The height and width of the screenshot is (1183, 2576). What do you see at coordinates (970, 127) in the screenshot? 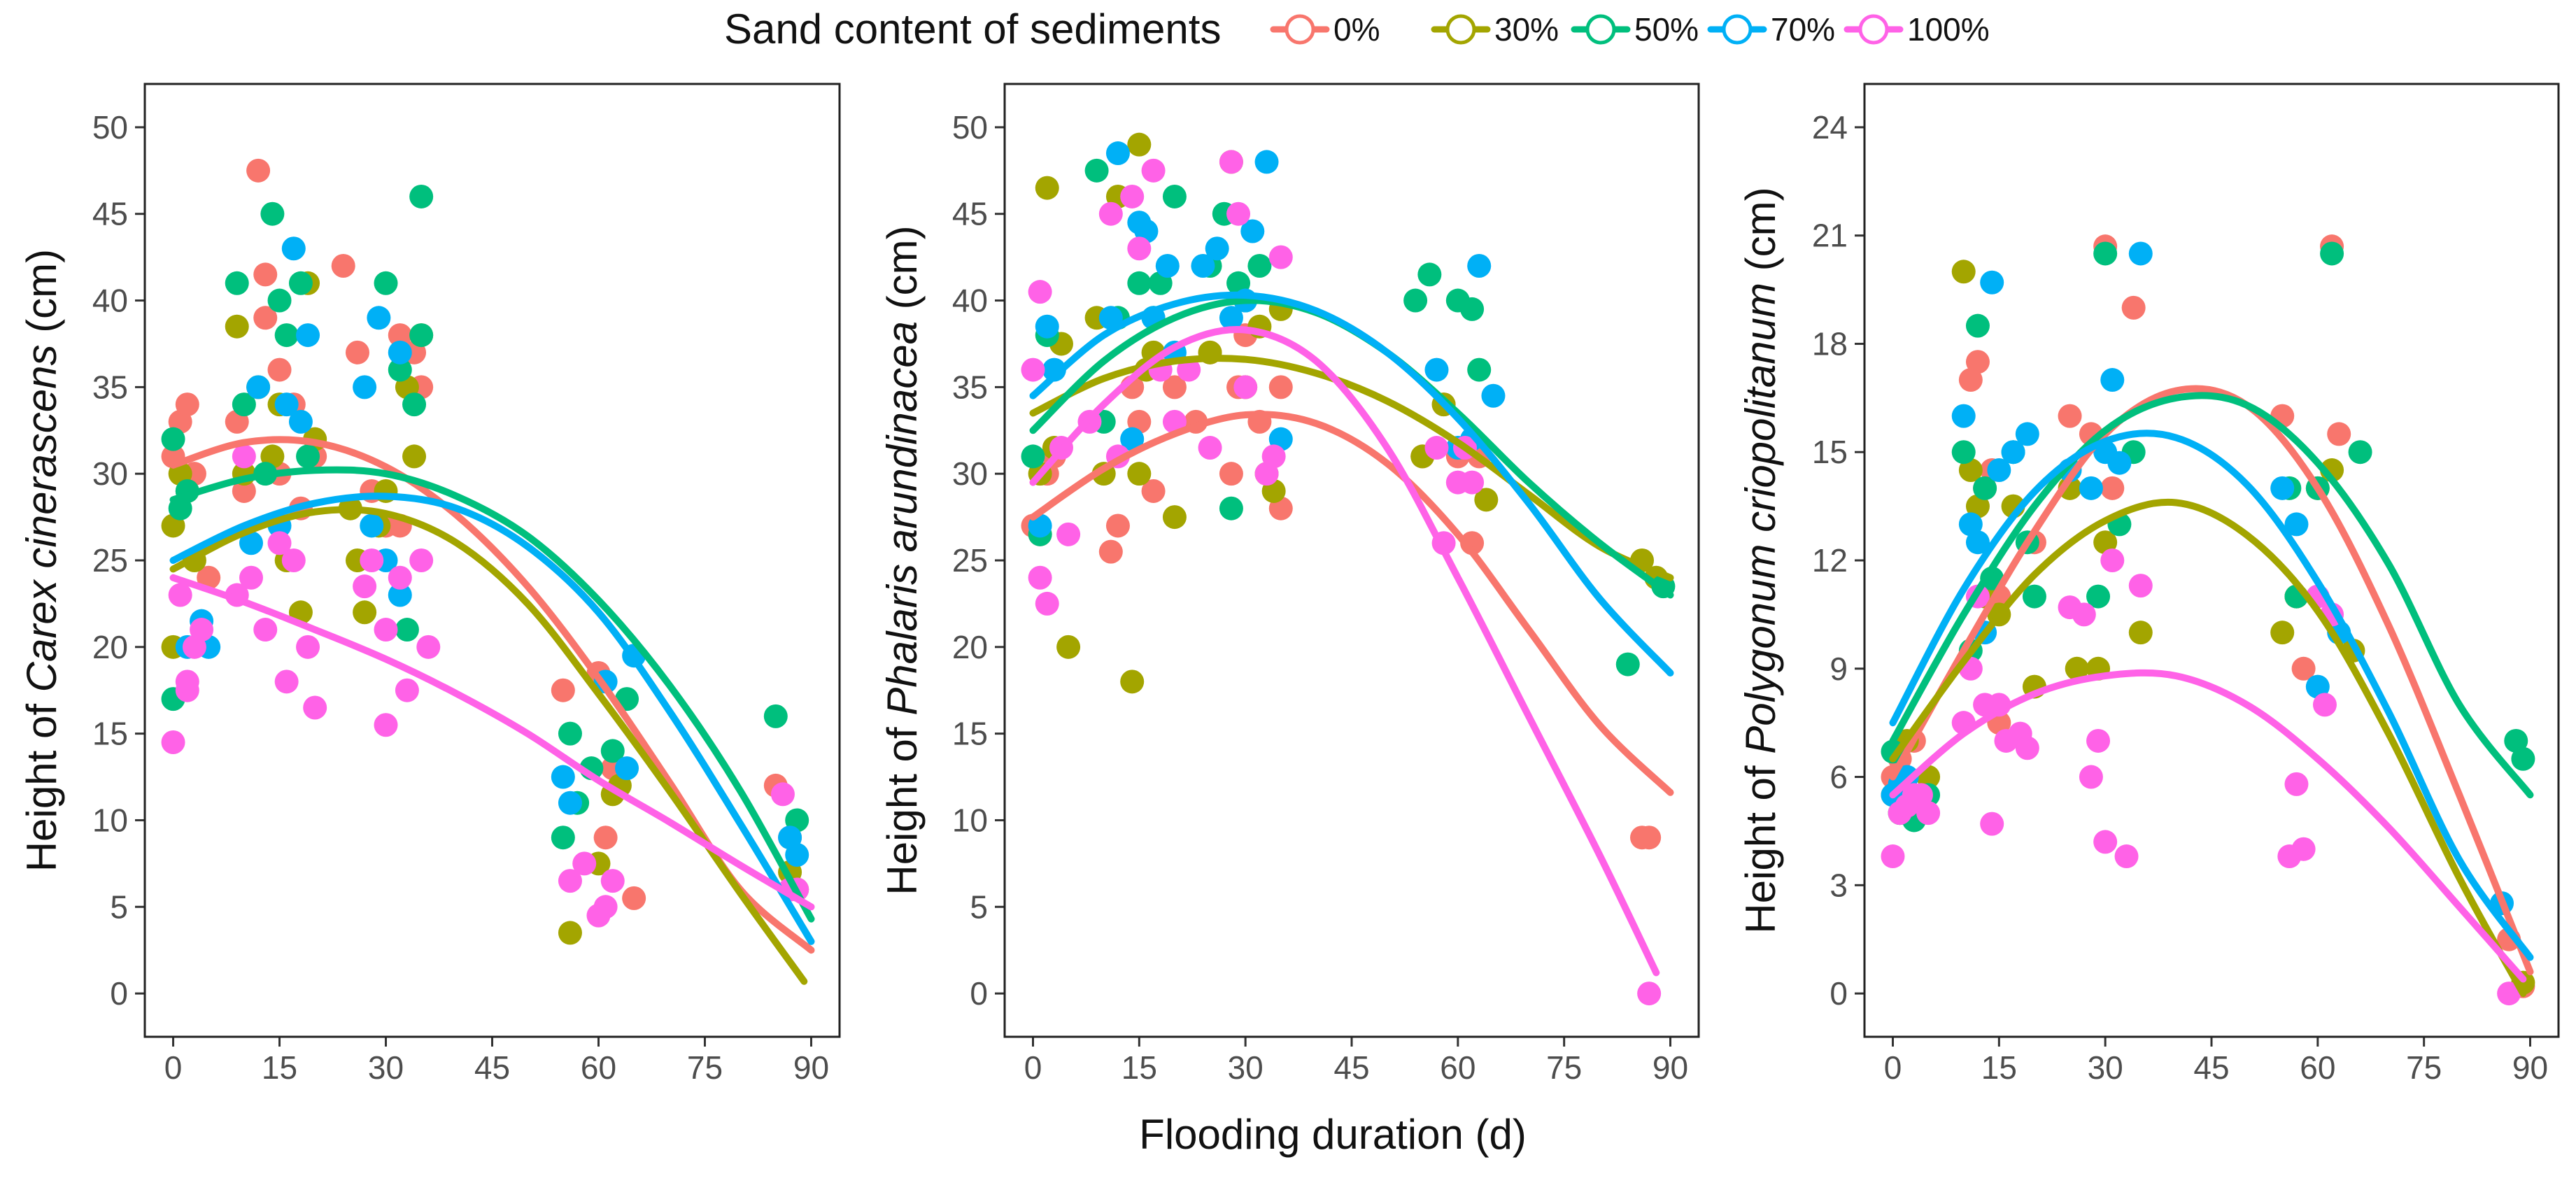
I see `y-tick-label: 50` at bounding box center [970, 127].